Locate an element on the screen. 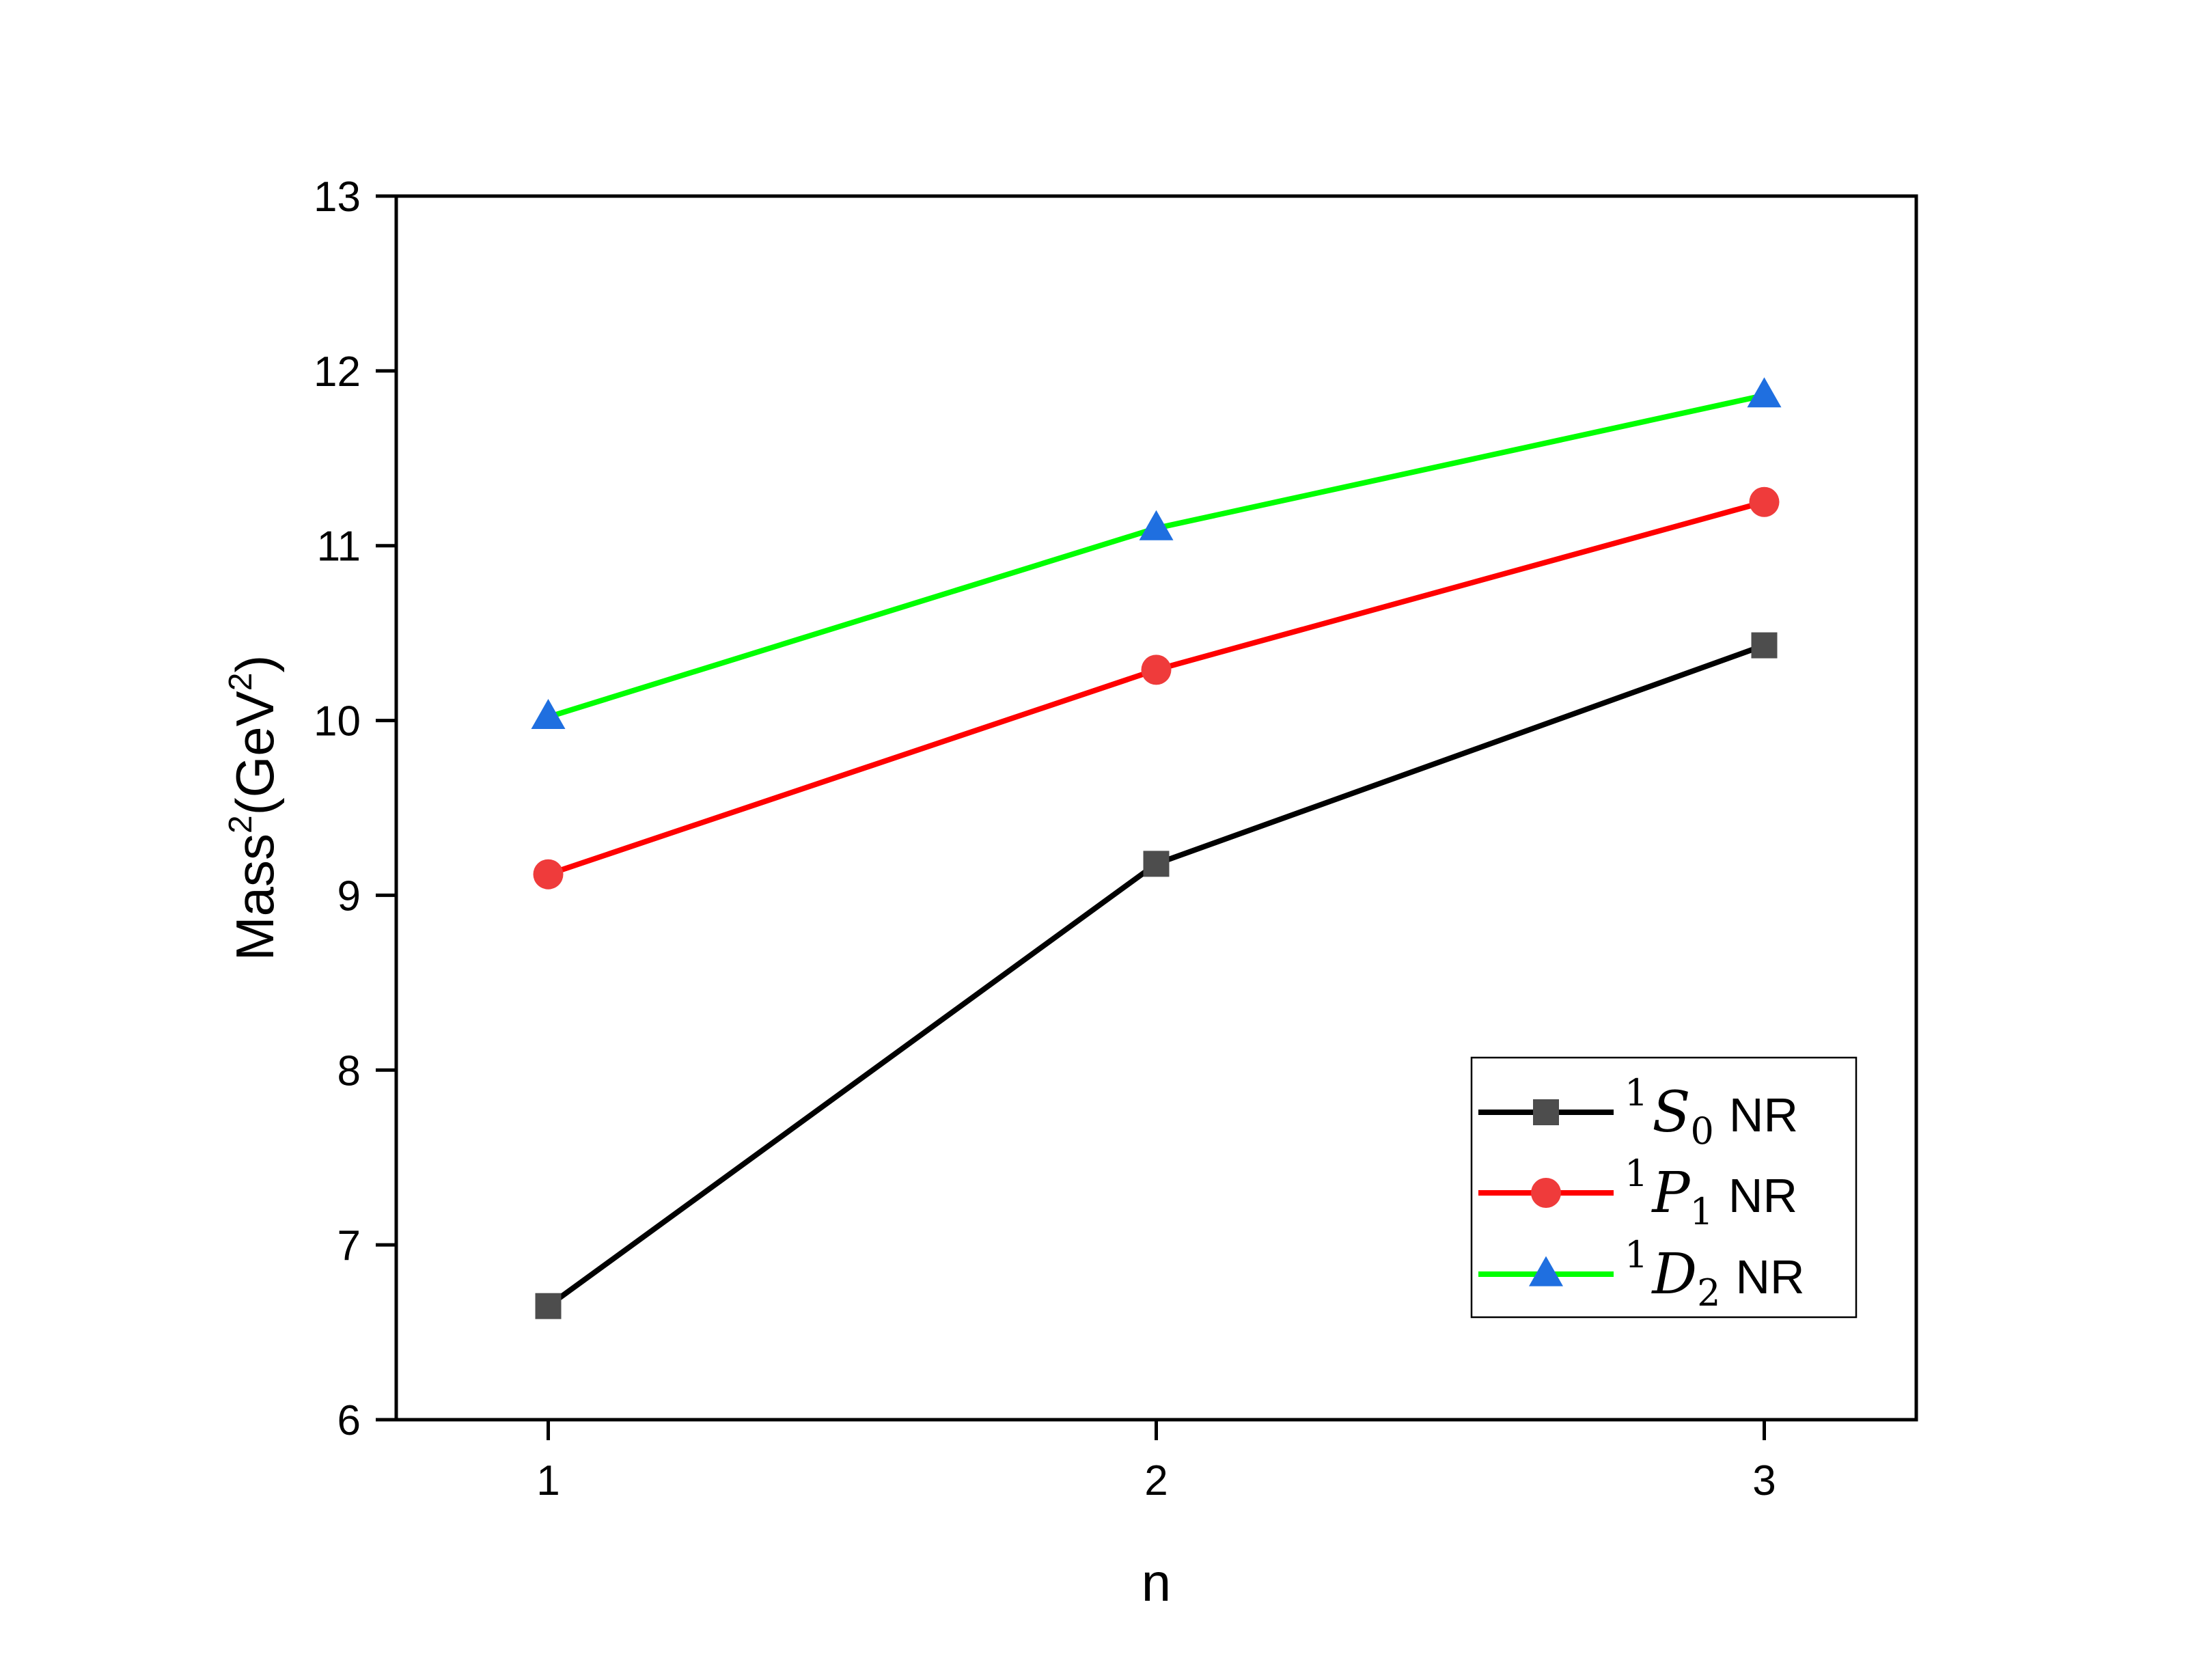  y-axis: 6 7 8 9 10 11 12 13 is located at coordinates (355, 809).